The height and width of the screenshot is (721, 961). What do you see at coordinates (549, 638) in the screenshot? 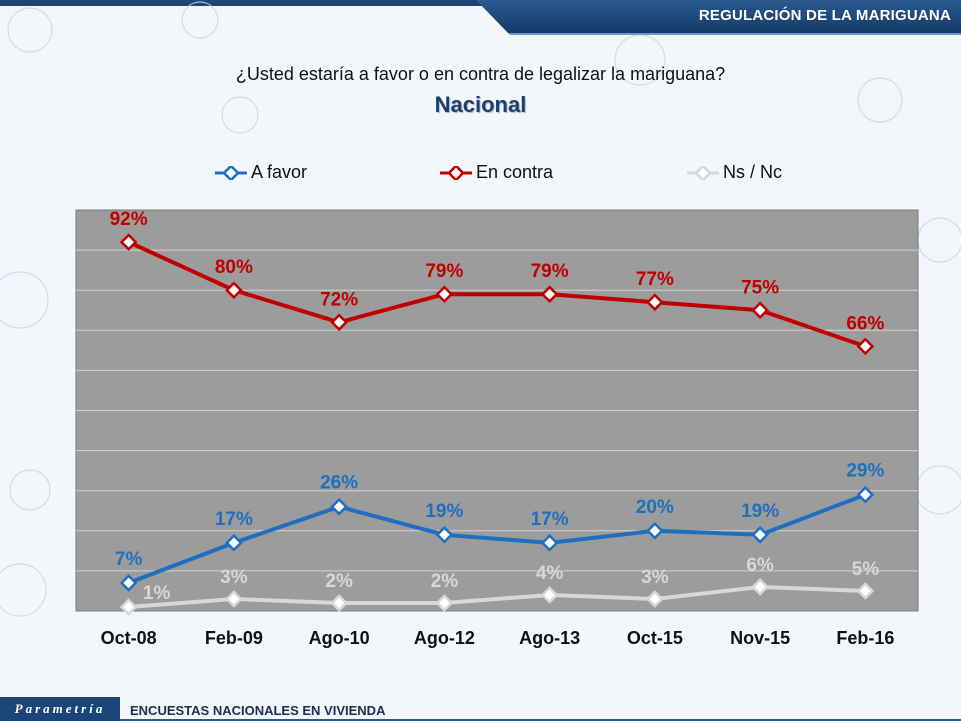
I see `x-tick-label: Ago-13` at bounding box center [549, 638].